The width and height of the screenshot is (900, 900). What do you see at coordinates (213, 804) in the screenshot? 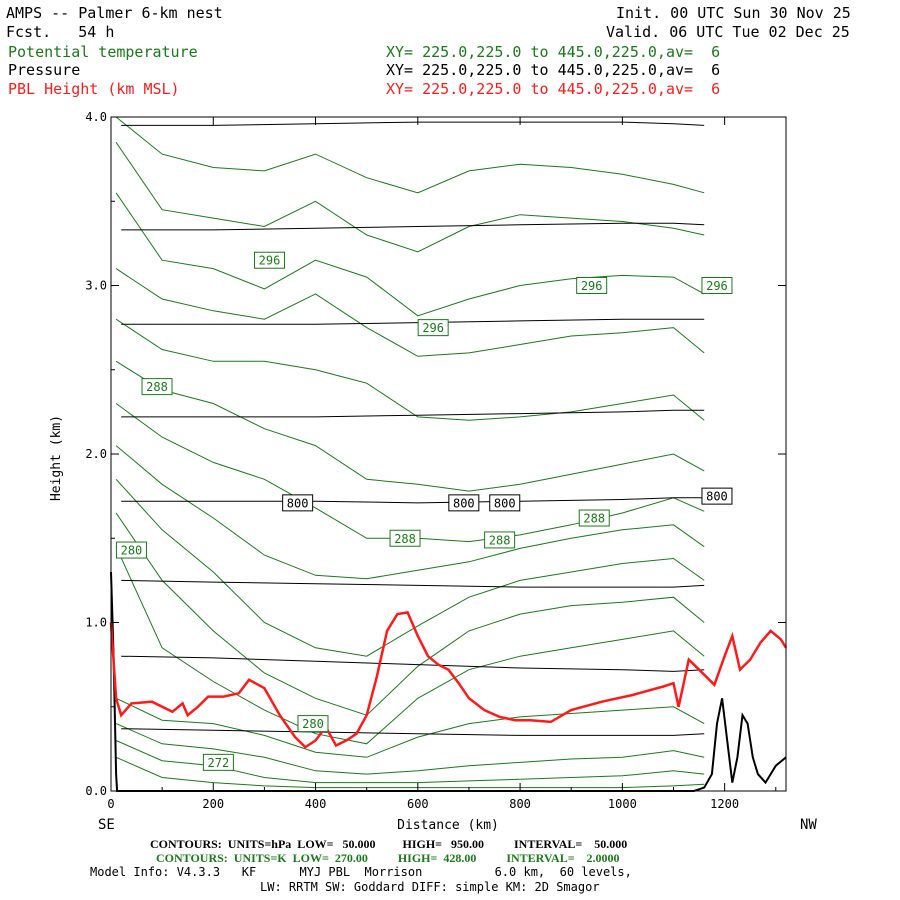
I see `x-tick-label-200: 200` at bounding box center [213, 804].